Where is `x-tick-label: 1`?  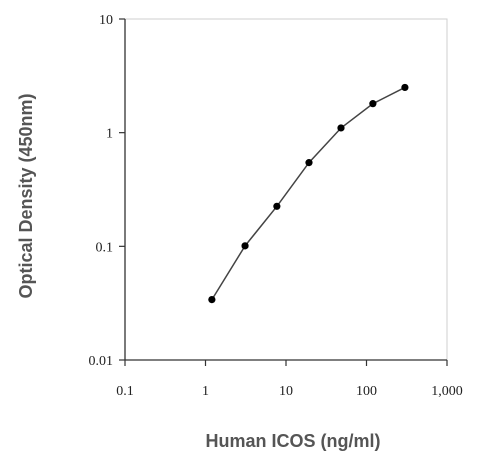
x-tick-label: 1 is located at coordinates (205, 391).